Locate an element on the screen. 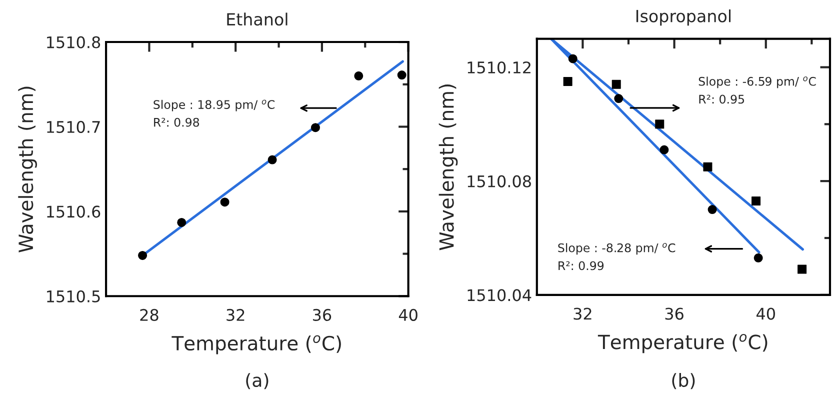 This screenshot has height=404, width=835. y-tick-label: 1510.7 is located at coordinates (73, 127).